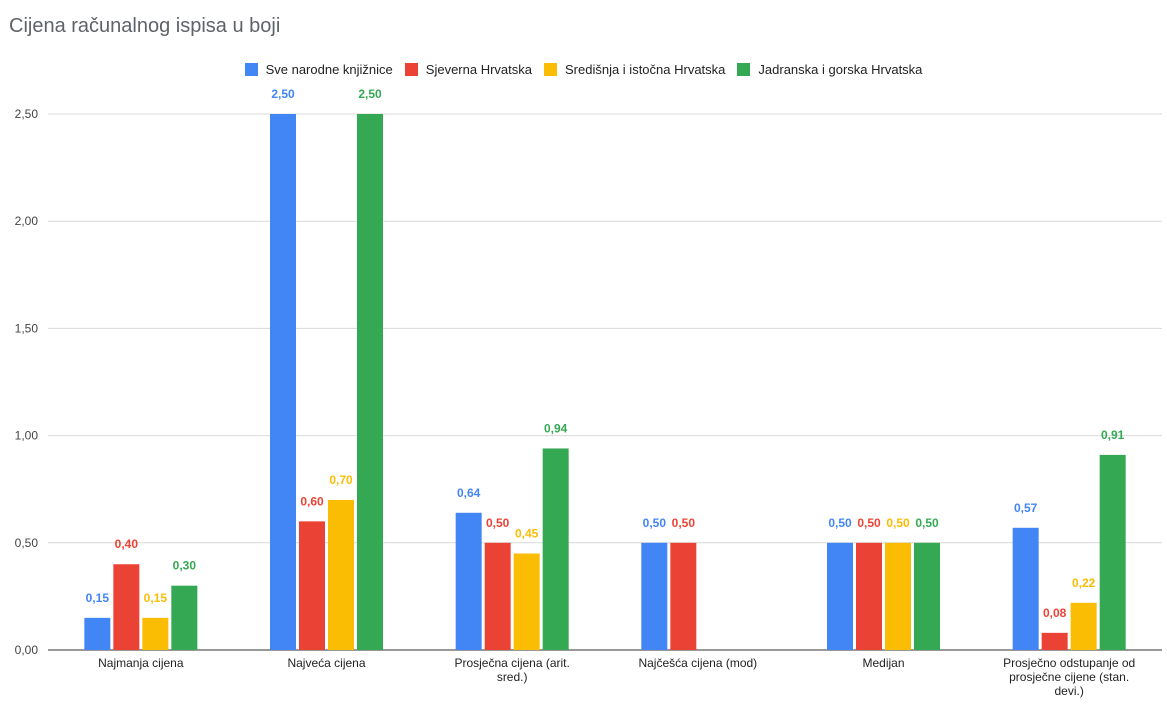  What do you see at coordinates (326, 663) in the screenshot?
I see `x-tick-label: Najveća cijena` at bounding box center [326, 663].